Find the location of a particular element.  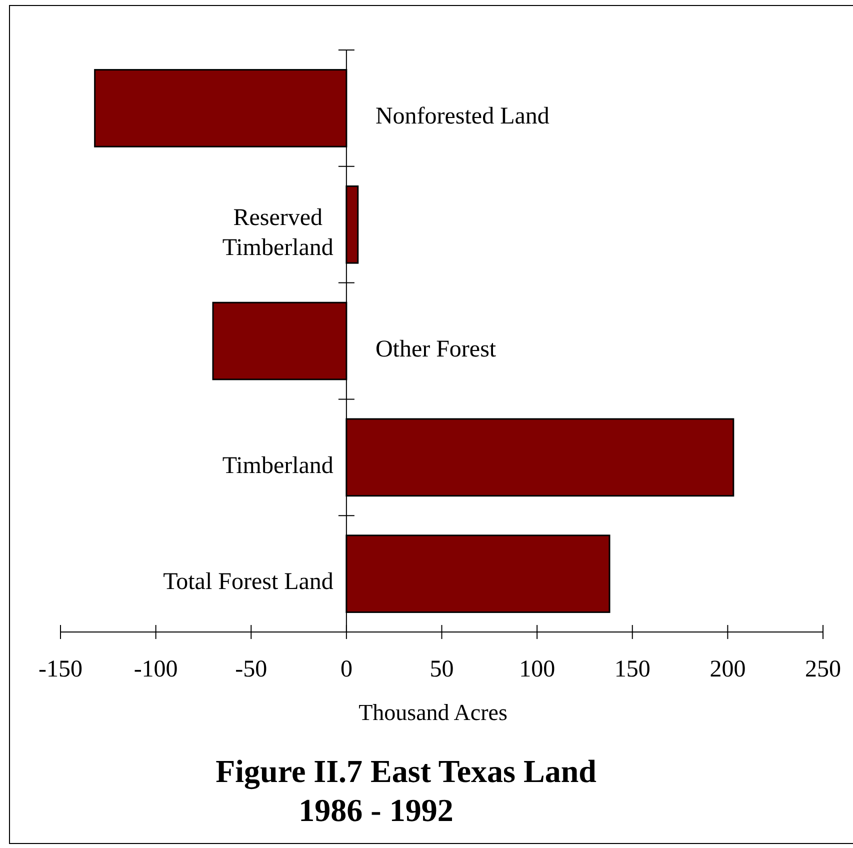

text: 1986 - 1992 is located at coordinates (376, 810).